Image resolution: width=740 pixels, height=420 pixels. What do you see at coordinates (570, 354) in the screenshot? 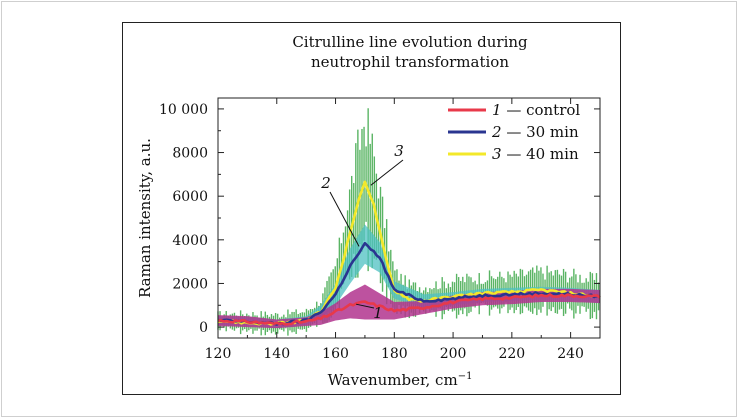
I see `x-tick-label: 240` at bounding box center [570, 354].